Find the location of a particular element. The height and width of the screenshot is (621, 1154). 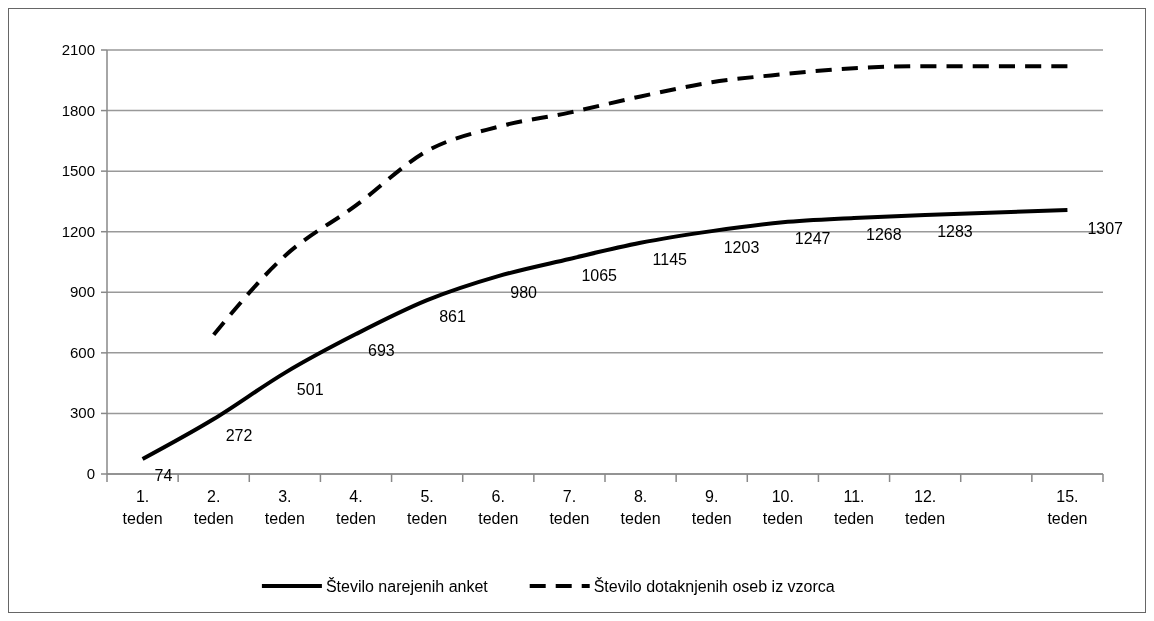

x-tick-label: 3. teden is located at coordinates (284, 507).